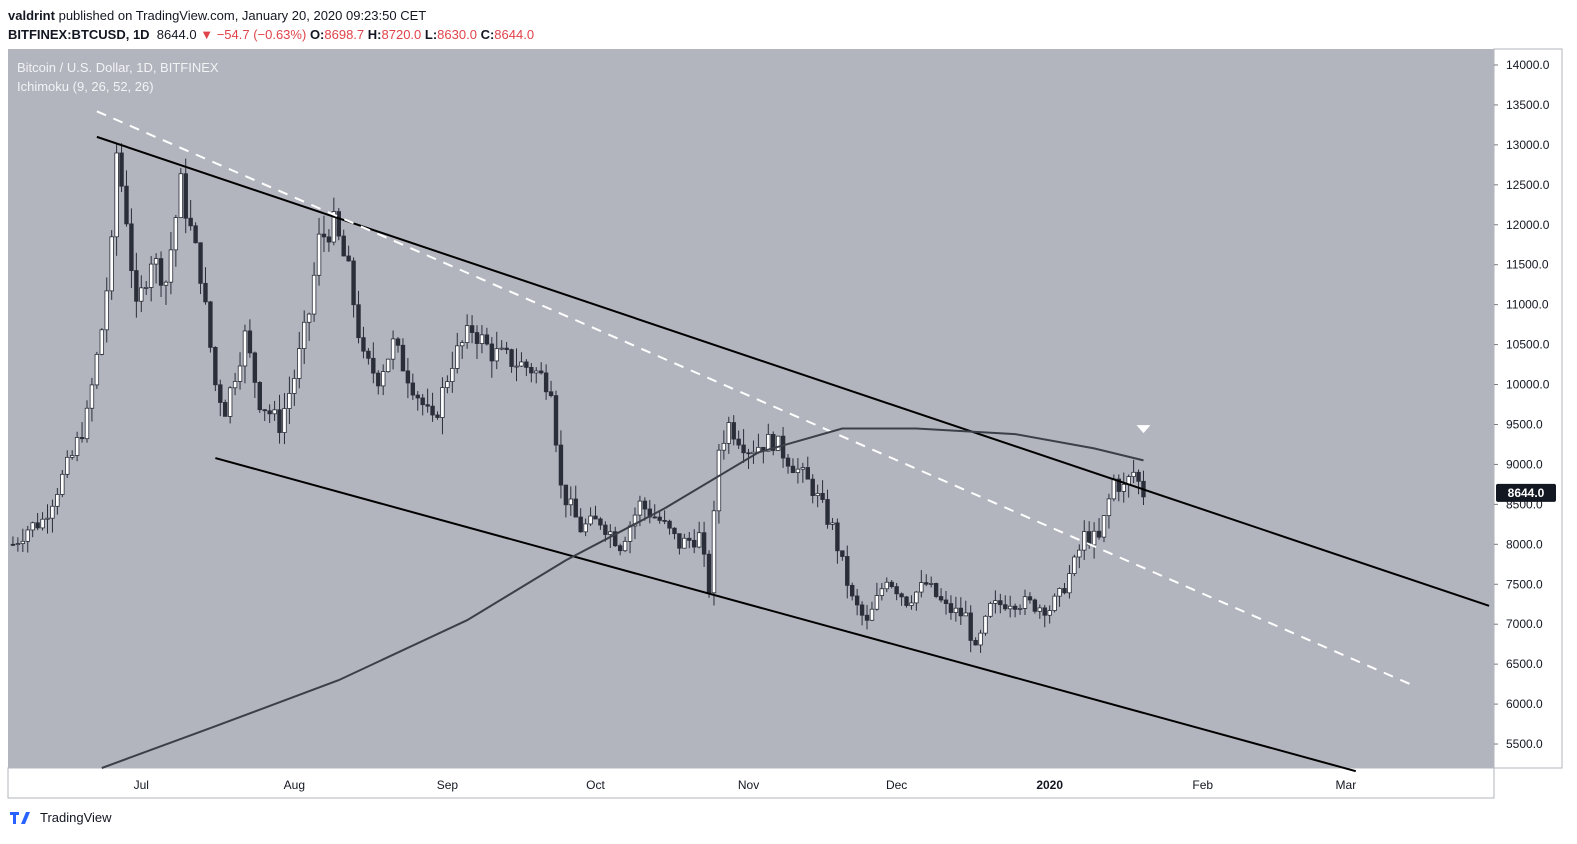  Describe the element at coordinates (79, 34) in the screenshot. I see `symbol-label: BITFINEX:BTCUSD, 1D` at that location.